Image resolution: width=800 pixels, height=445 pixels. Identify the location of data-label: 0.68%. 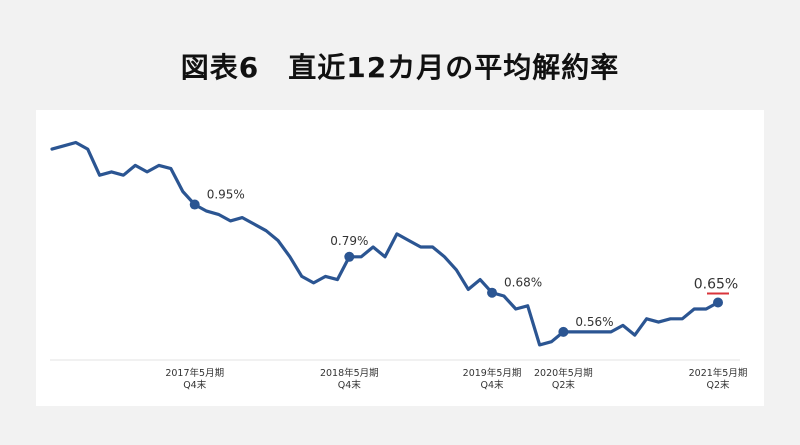
(523, 283).